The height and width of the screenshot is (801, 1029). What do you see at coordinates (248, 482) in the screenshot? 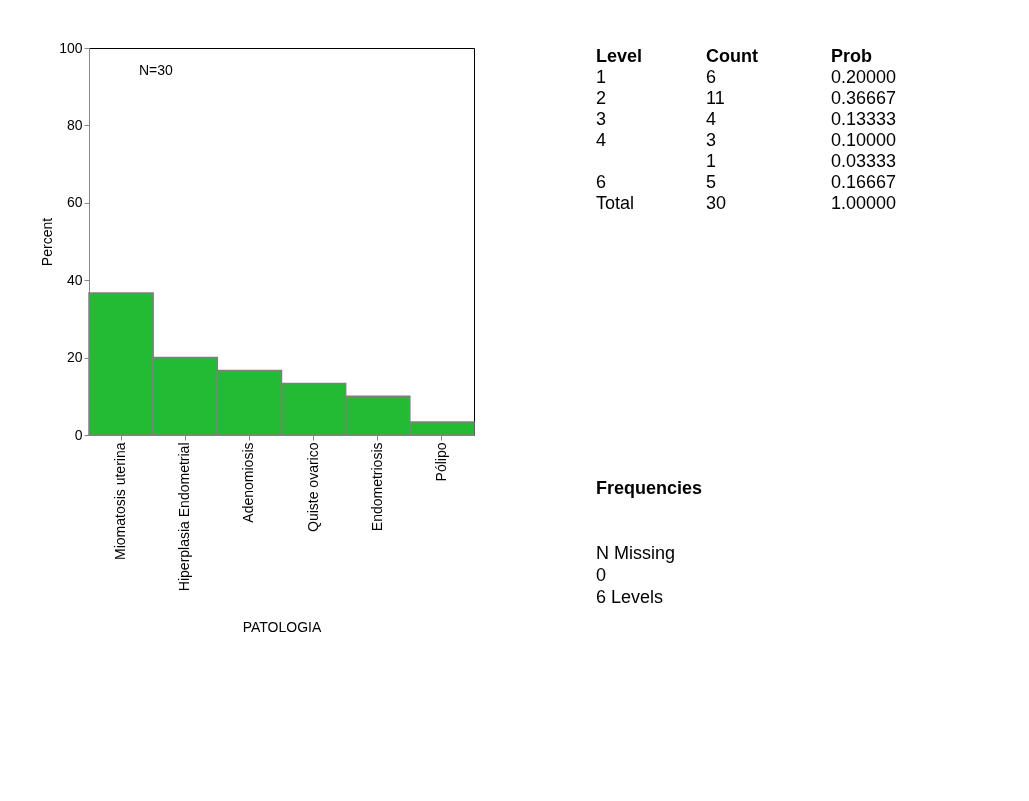
I see `x-tick-label: Adenomiosis` at bounding box center [248, 482].